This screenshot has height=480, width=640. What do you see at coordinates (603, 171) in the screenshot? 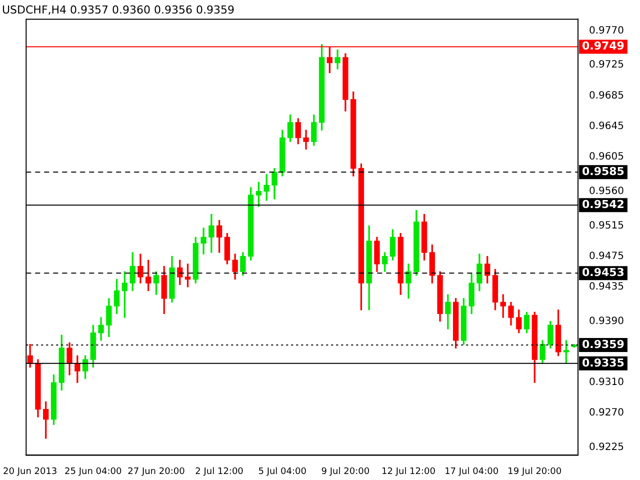
I see `ref-line-label: 0.9585` at bounding box center [603, 171].